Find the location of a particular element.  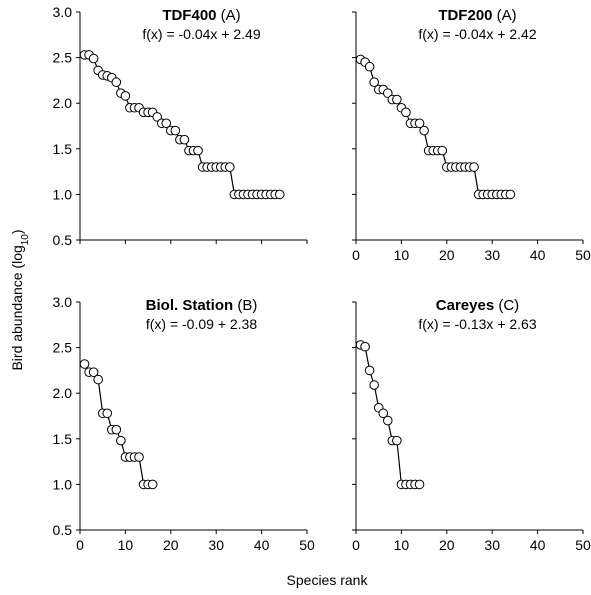

x-axis-title: Species rank is located at coordinates (328, 580).